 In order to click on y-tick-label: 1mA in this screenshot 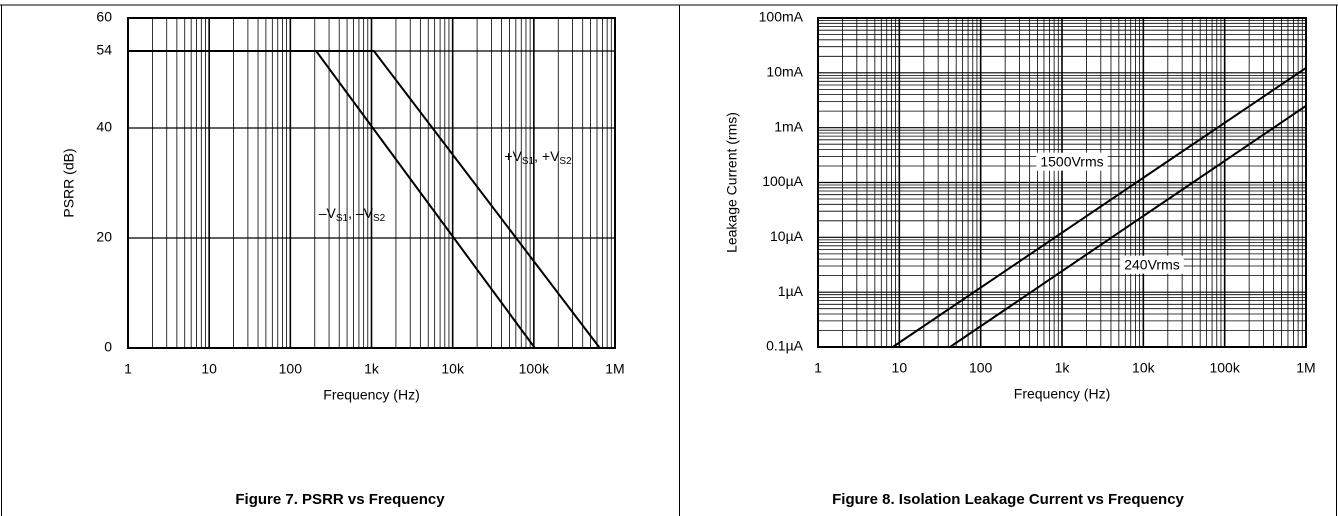, I will do `click(788, 126)`.